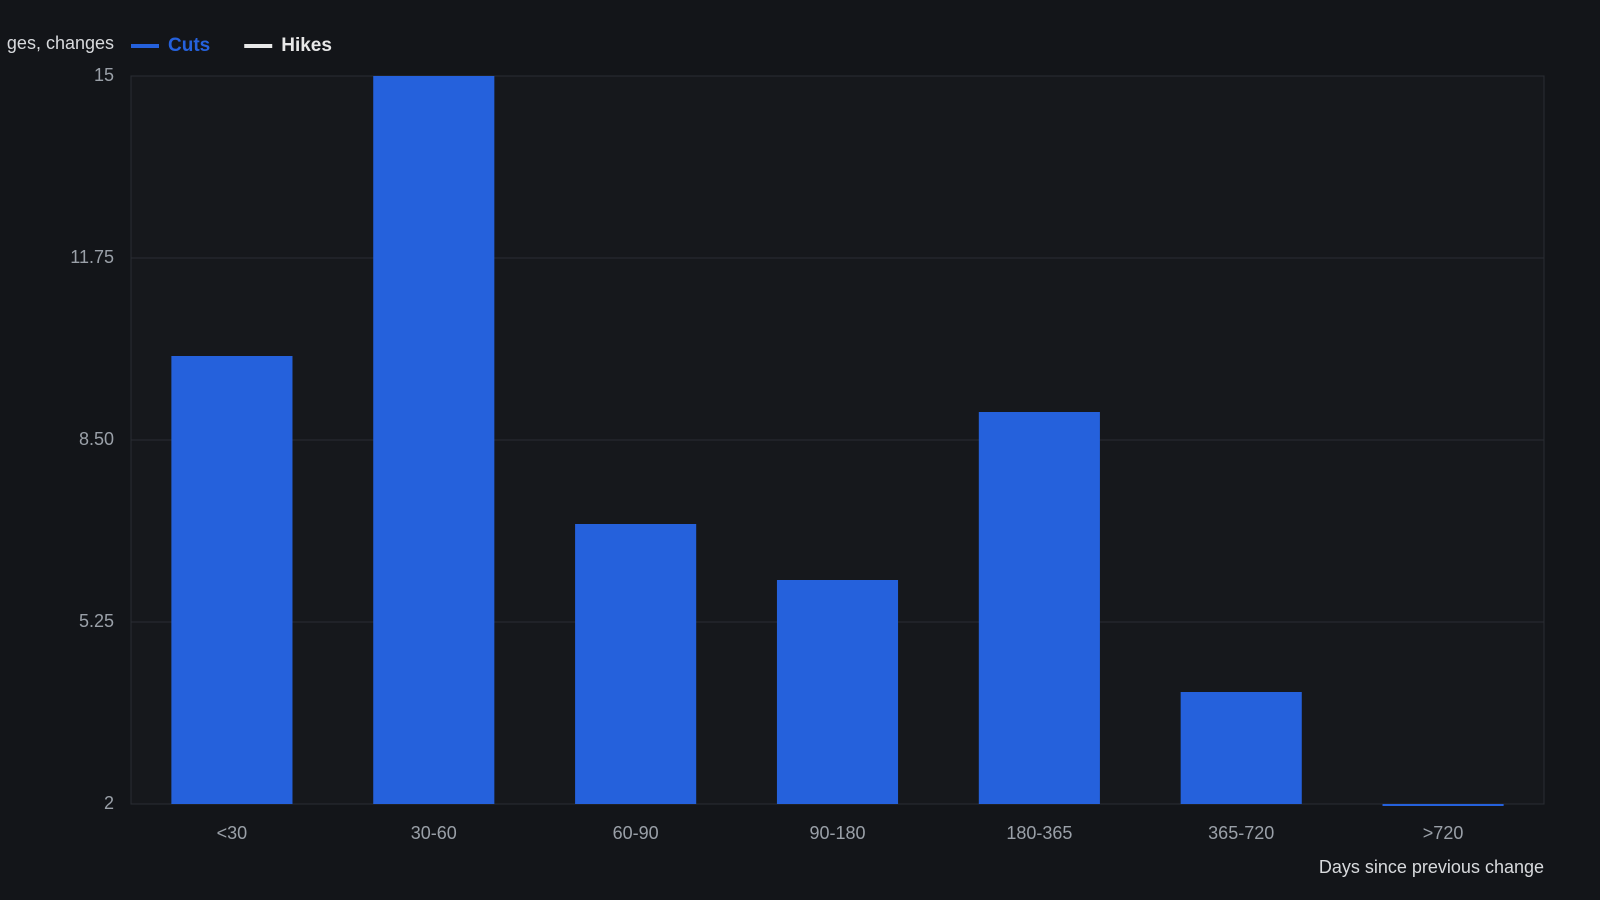 Image resolution: width=1600 pixels, height=900 pixels. I want to click on y-axis-label: ges, changes, so click(60, 43).